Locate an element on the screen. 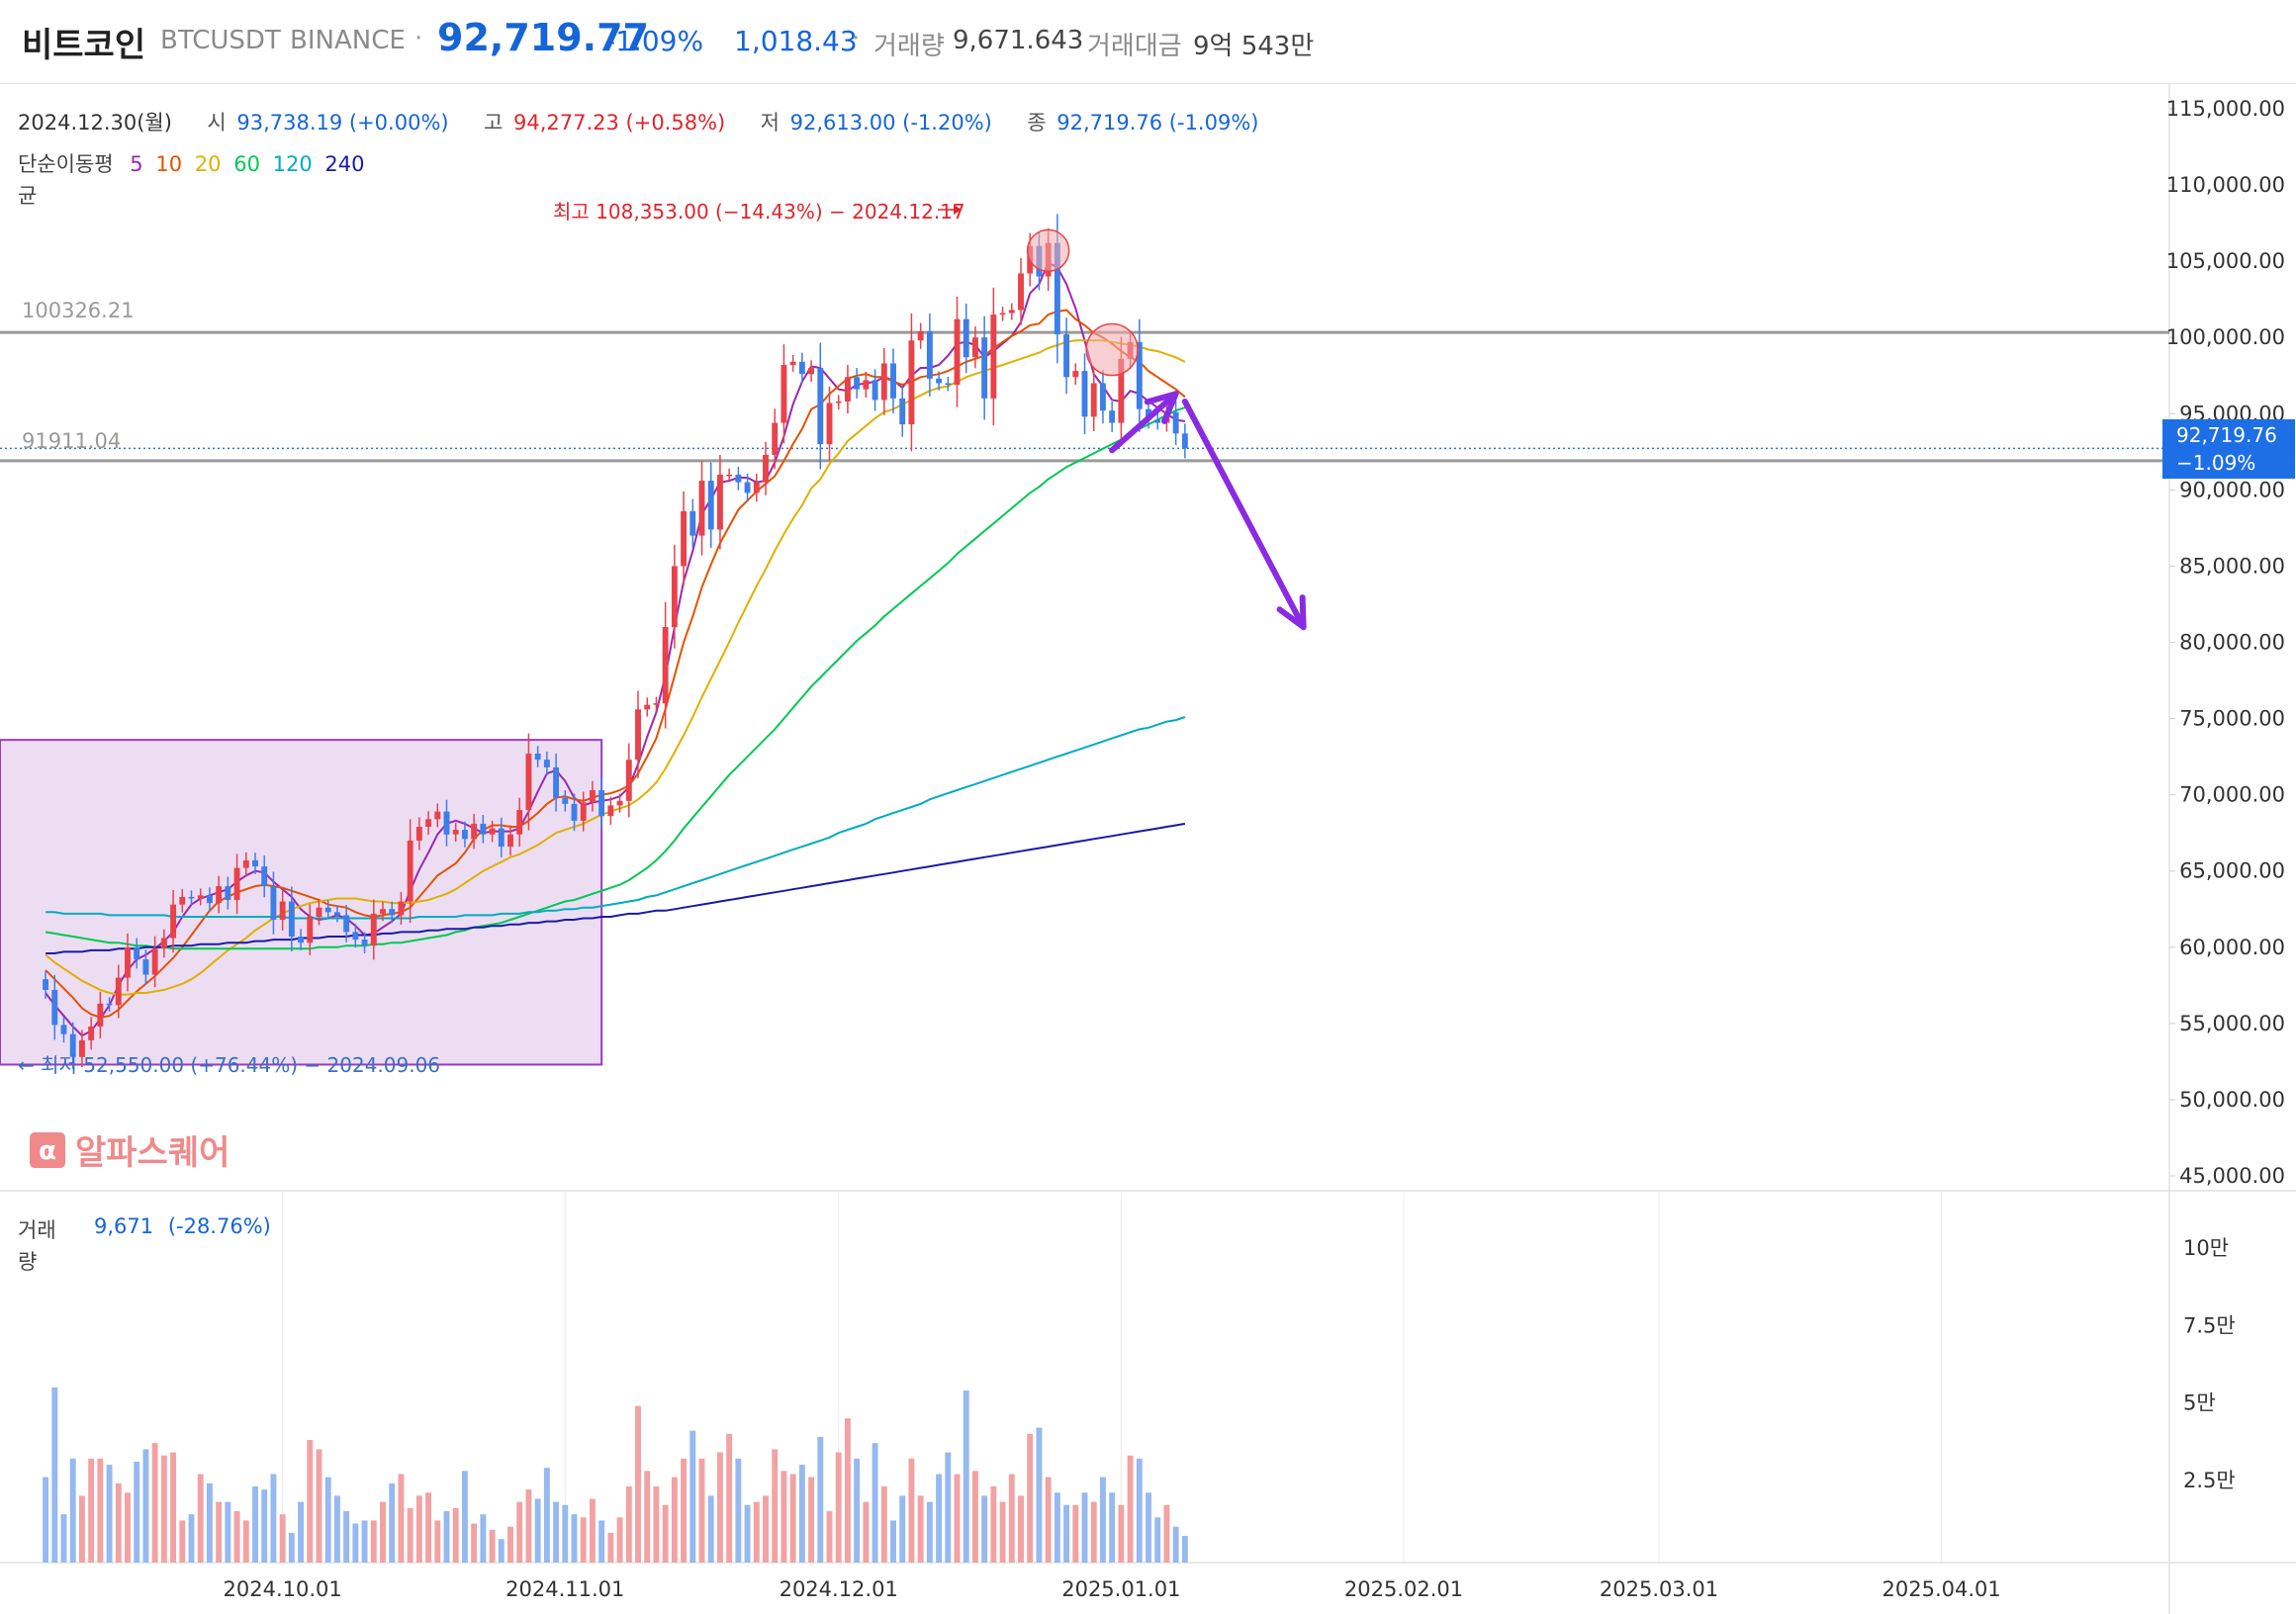 The height and width of the screenshot is (1614, 2296). price-tick-label: 100,000.00 is located at coordinates (2225, 337).